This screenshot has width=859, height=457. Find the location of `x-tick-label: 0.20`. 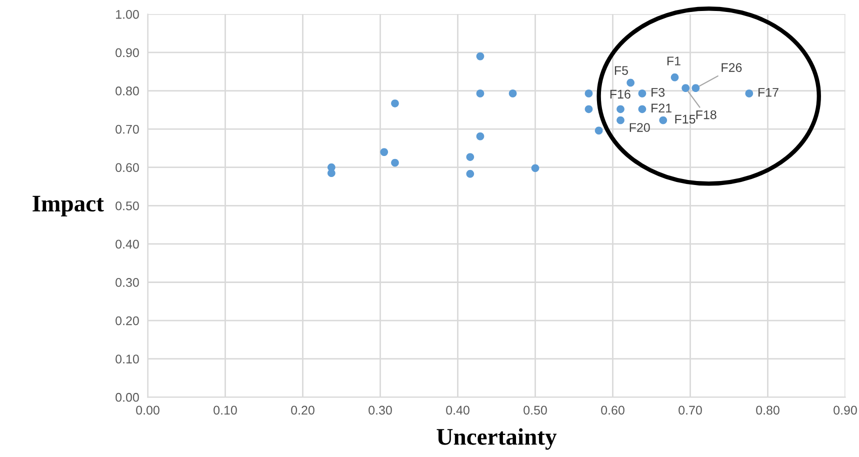

x-tick-label: 0.20 is located at coordinates (302, 410).